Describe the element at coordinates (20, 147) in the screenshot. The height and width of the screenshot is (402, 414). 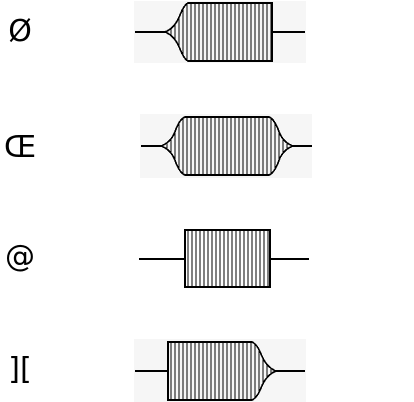
I see `row-symbol: Œ` at that location.